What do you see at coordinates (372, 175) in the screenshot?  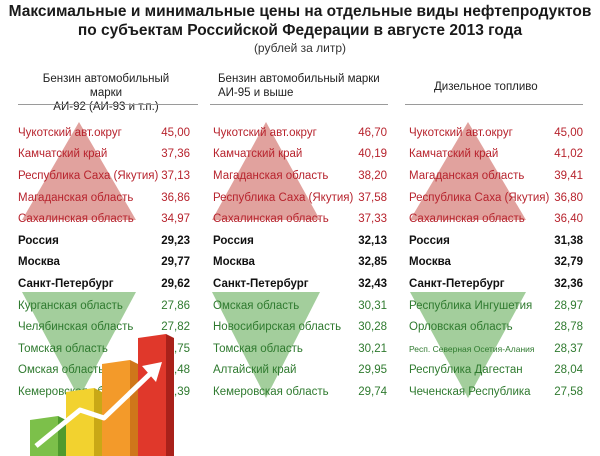 I see `price-value: 38,20` at bounding box center [372, 175].